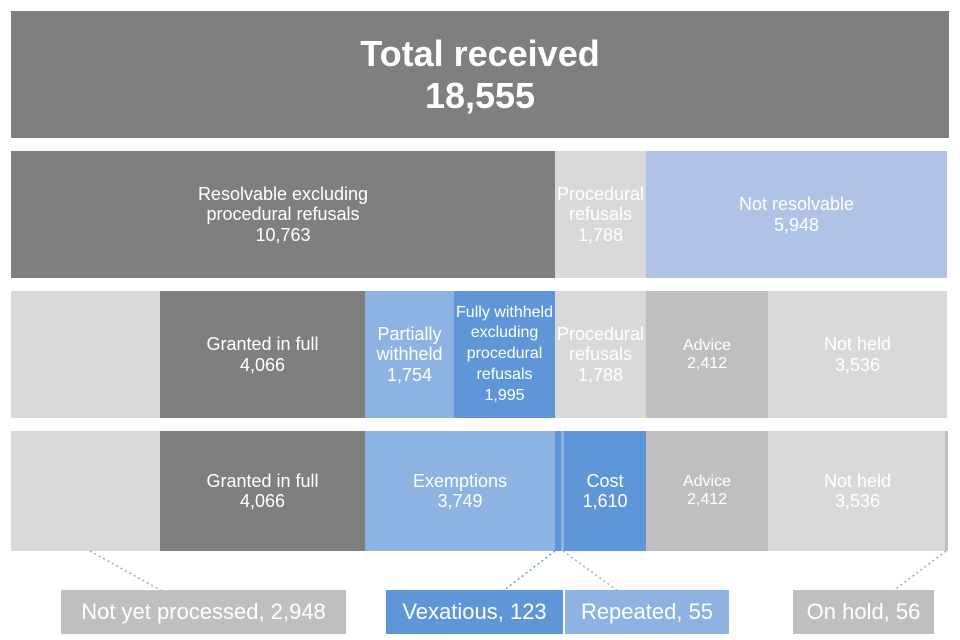 This screenshot has height=640, width=960. I want to click on repeated-text: Repeated, 55, so click(647, 611).